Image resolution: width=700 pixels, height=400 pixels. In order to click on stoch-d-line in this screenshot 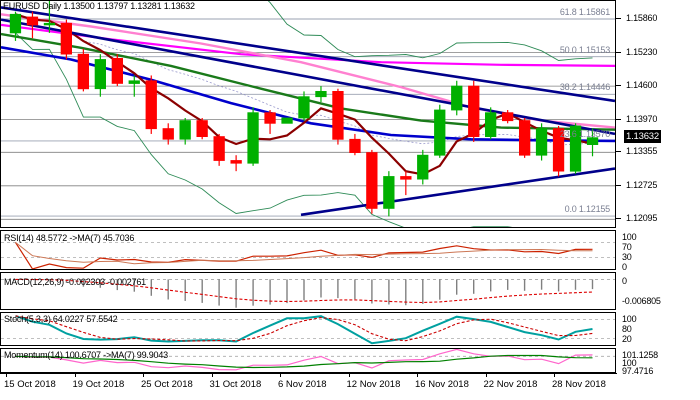, I will do `click(304, 328)`.